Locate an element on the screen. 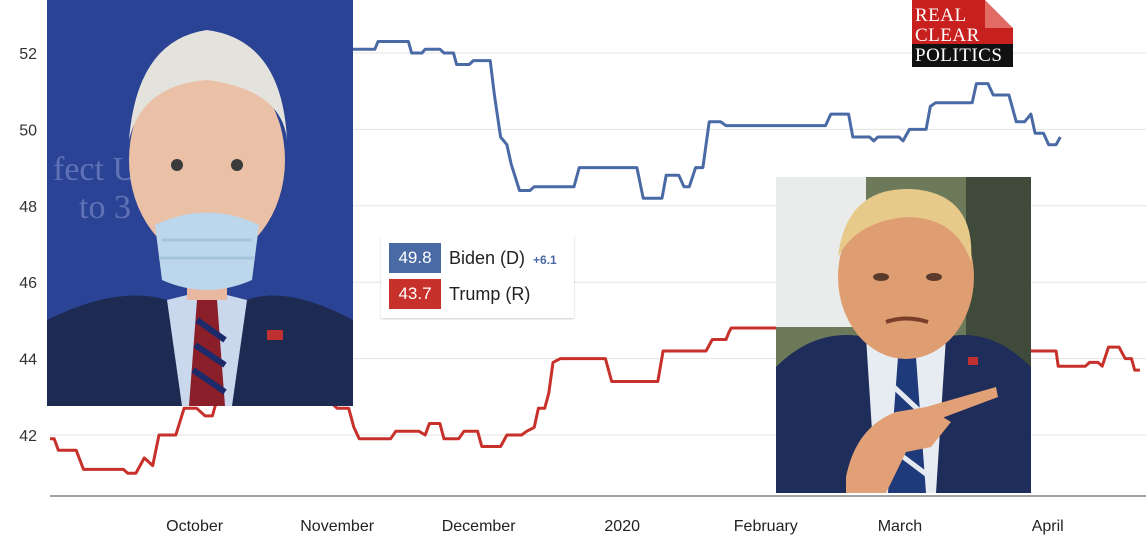  biden-spread: +6.1 is located at coordinates (545, 259).